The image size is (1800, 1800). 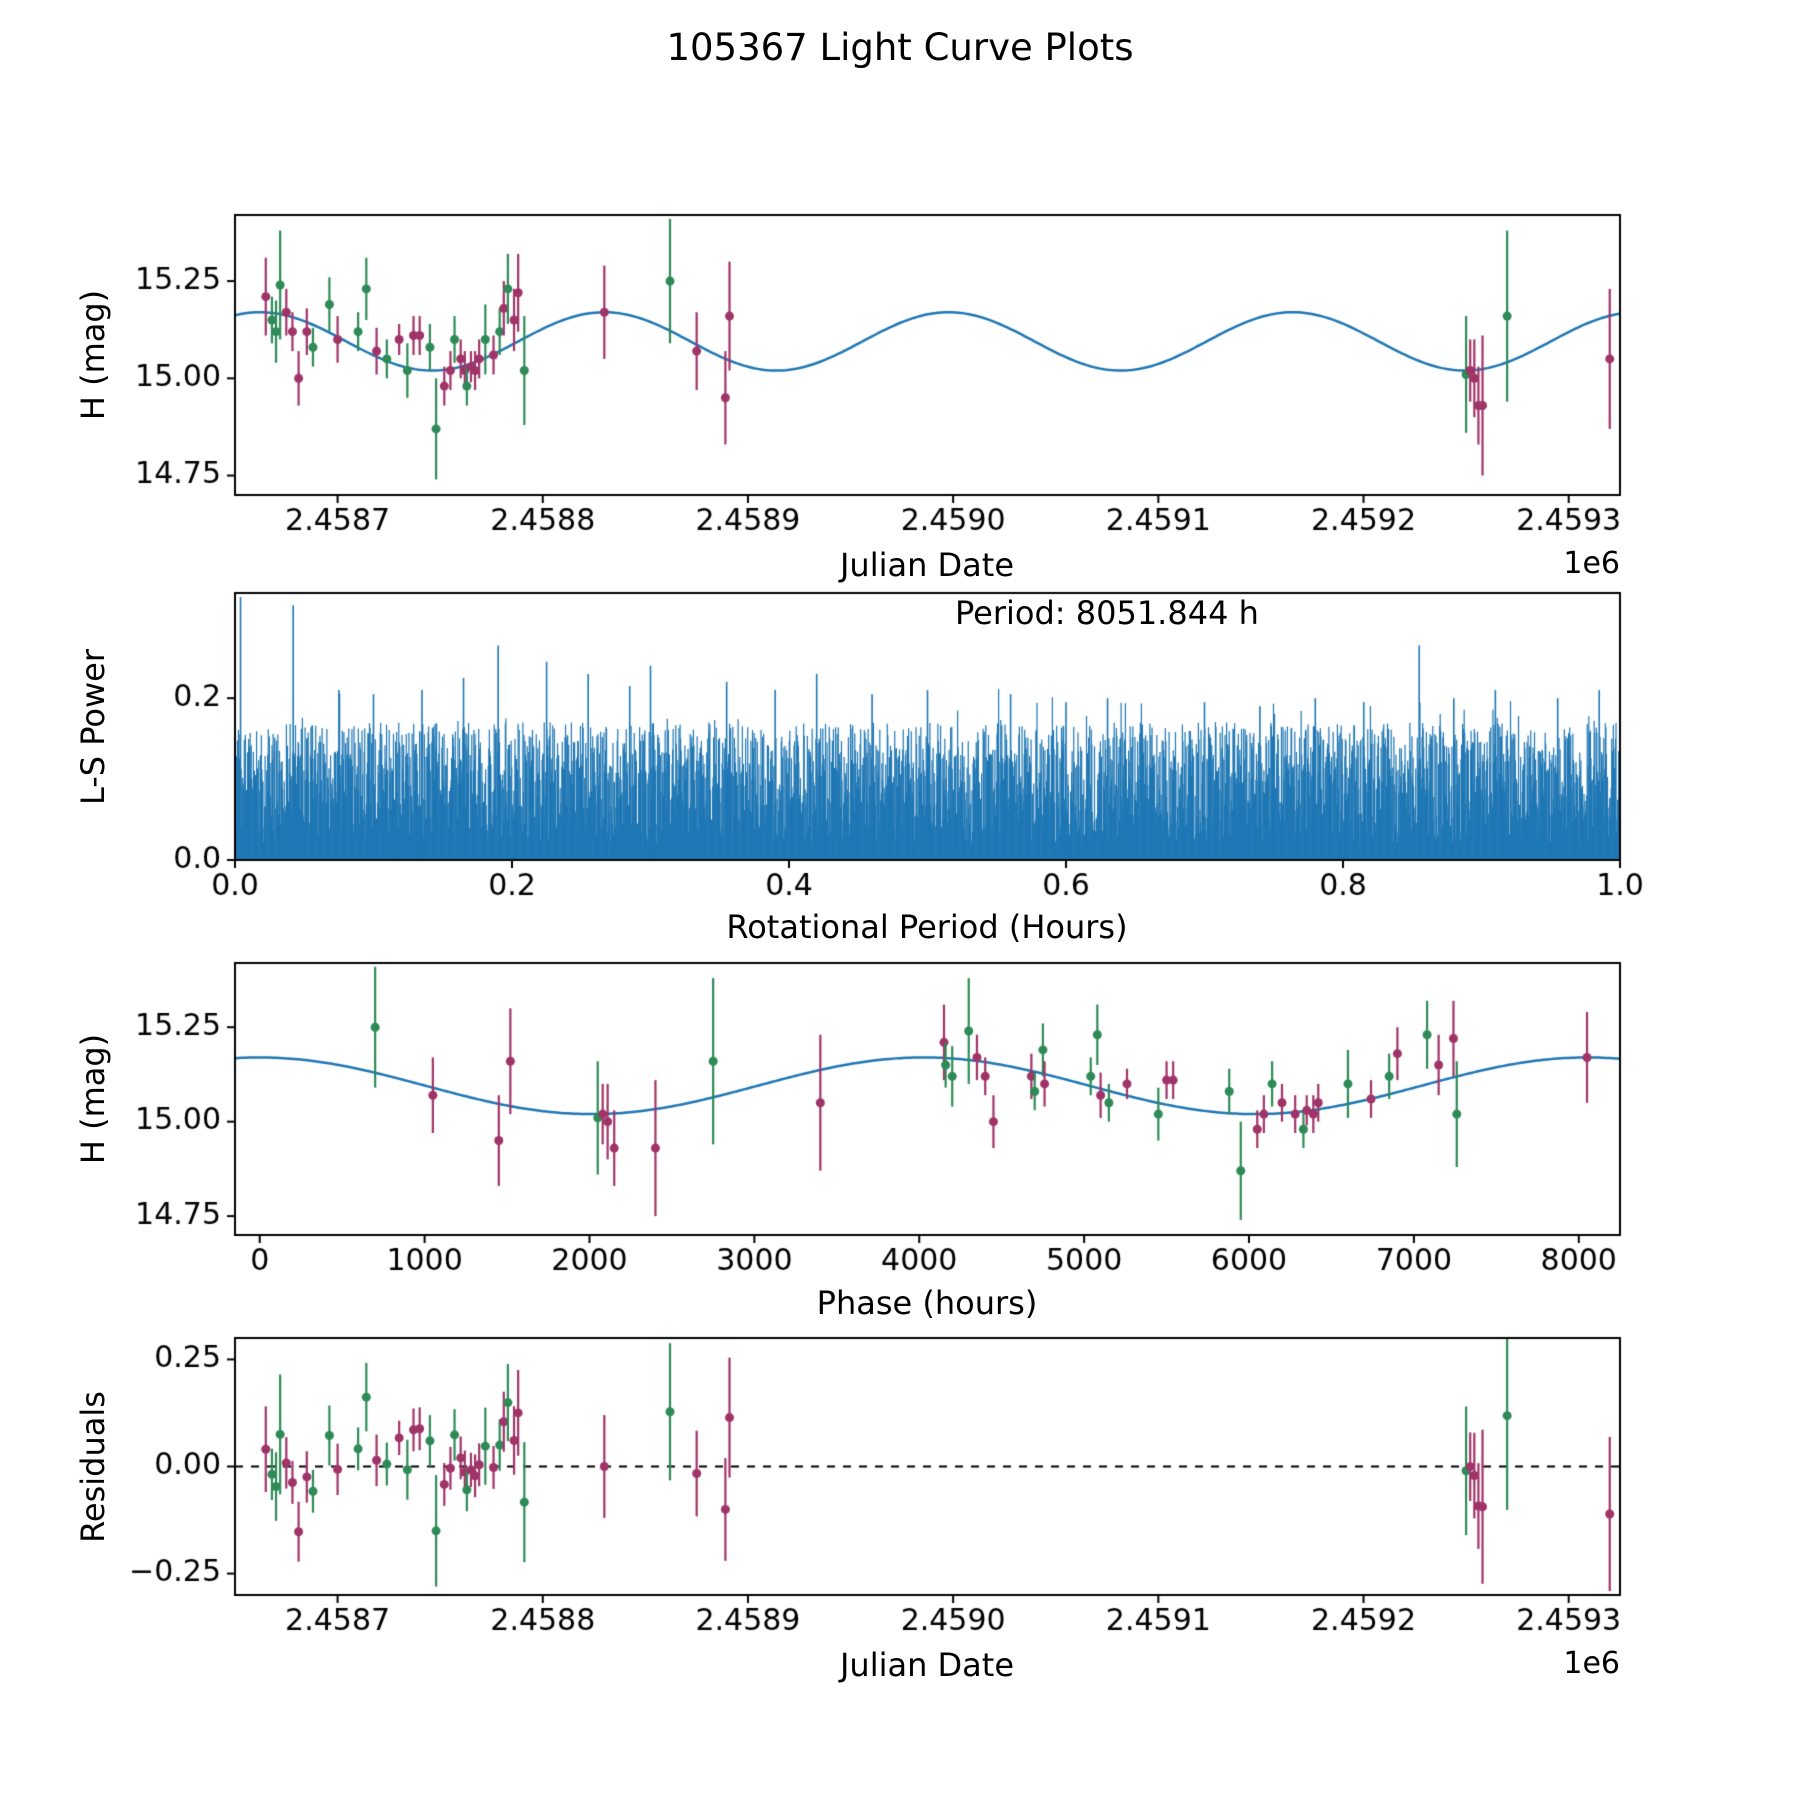 What do you see at coordinates (900, 47) in the screenshot?
I see `figure-title: 105367 Light Curve Plots` at bounding box center [900, 47].